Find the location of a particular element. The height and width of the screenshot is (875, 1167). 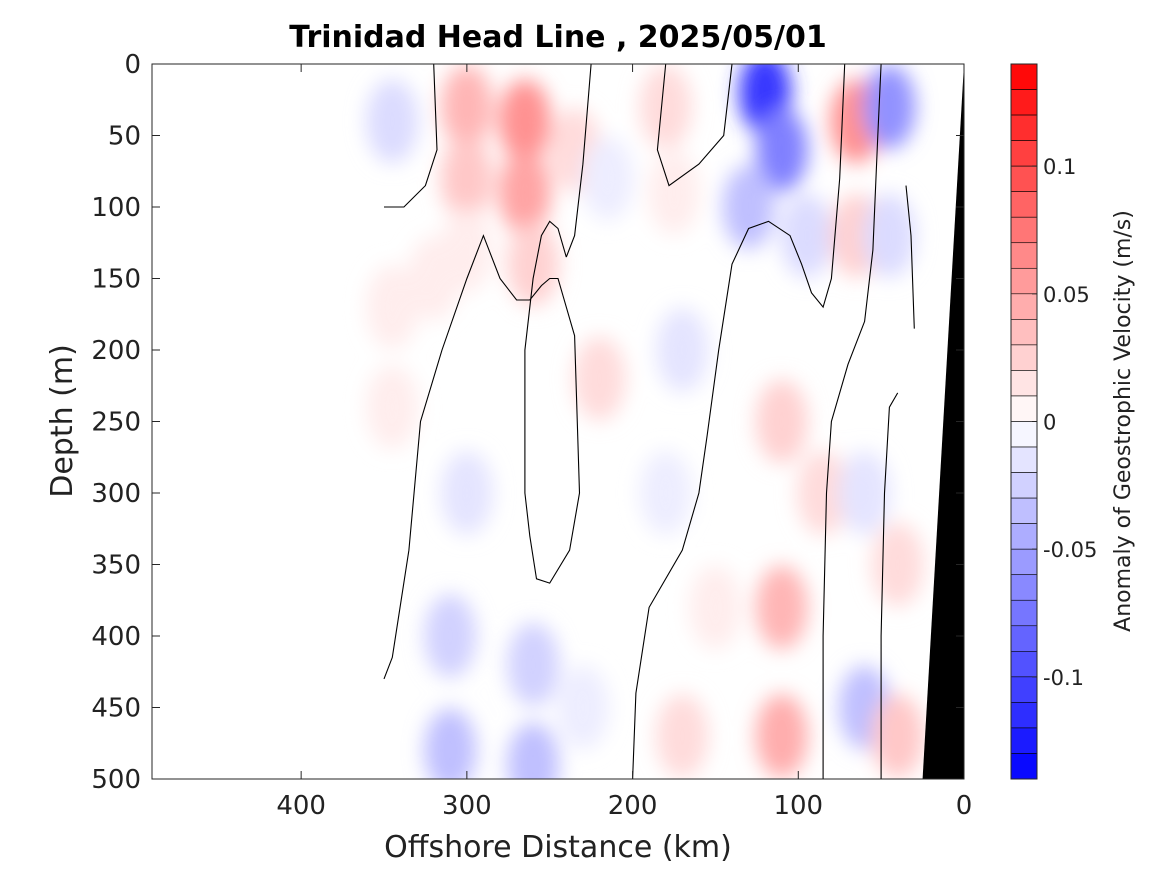

colorbar-tick-label: 0.1 is located at coordinates (1059, 167).